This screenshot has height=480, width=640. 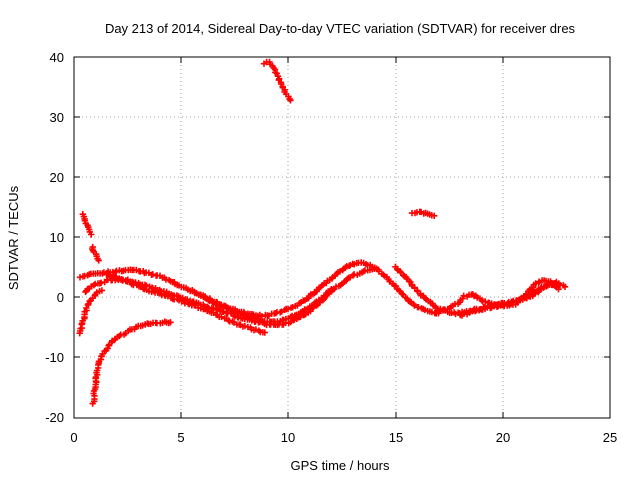 I want to click on y-tick-label: 30, so click(x=57, y=117).